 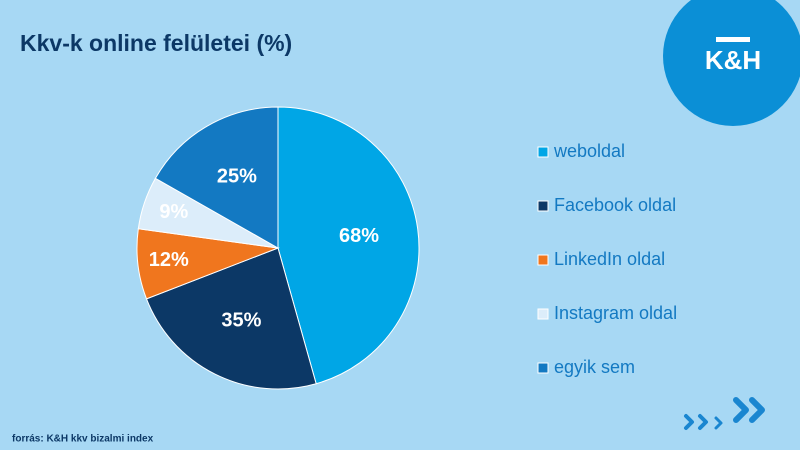 I want to click on chevrons, so click(x=724, y=413).